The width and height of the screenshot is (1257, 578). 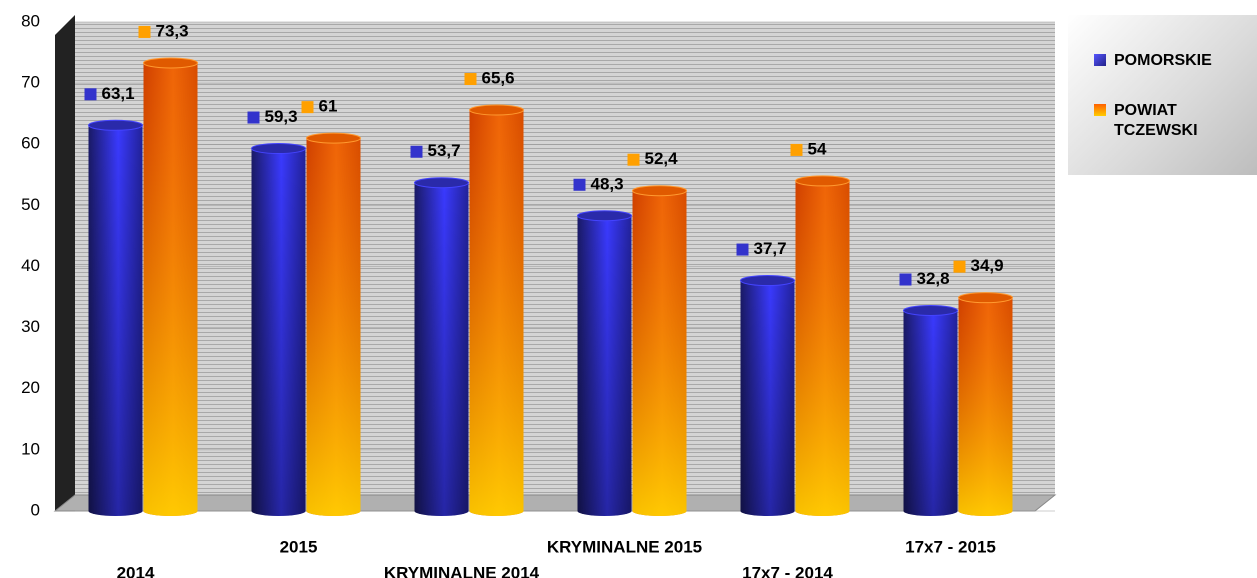 I want to click on data-label: 59,3, so click(x=281, y=116).